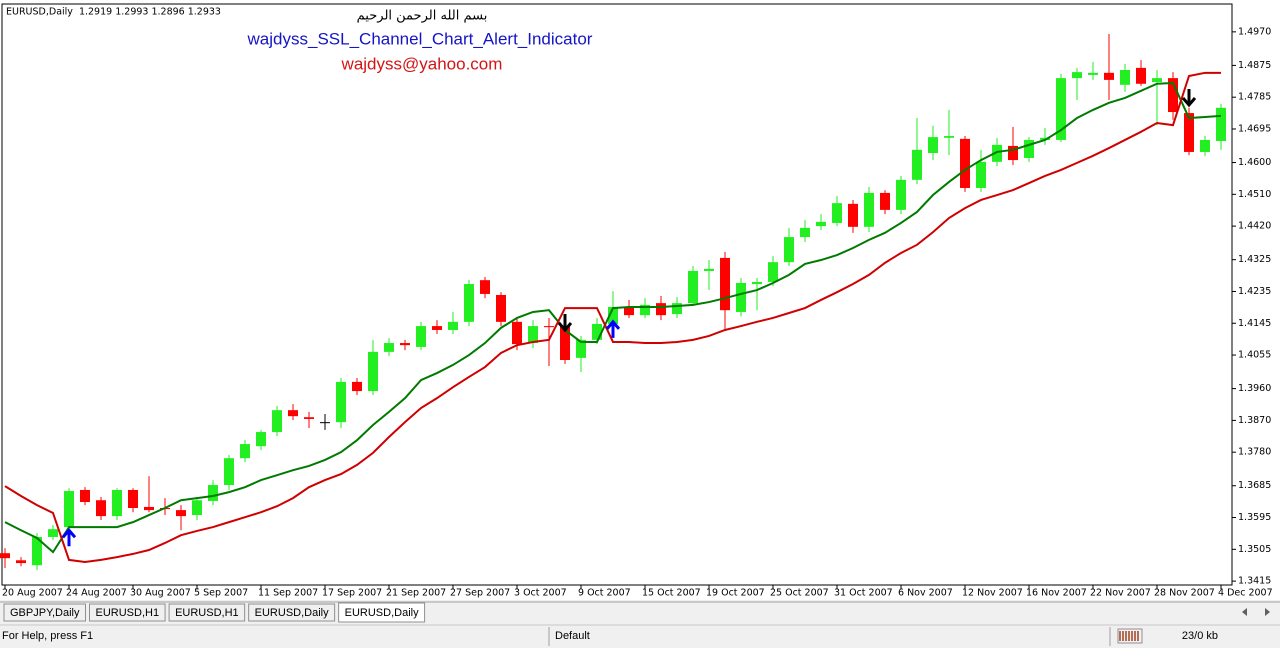  What do you see at coordinates (1254, 581) in the screenshot?
I see `y-tick-label: 1.3415` at bounding box center [1254, 581].